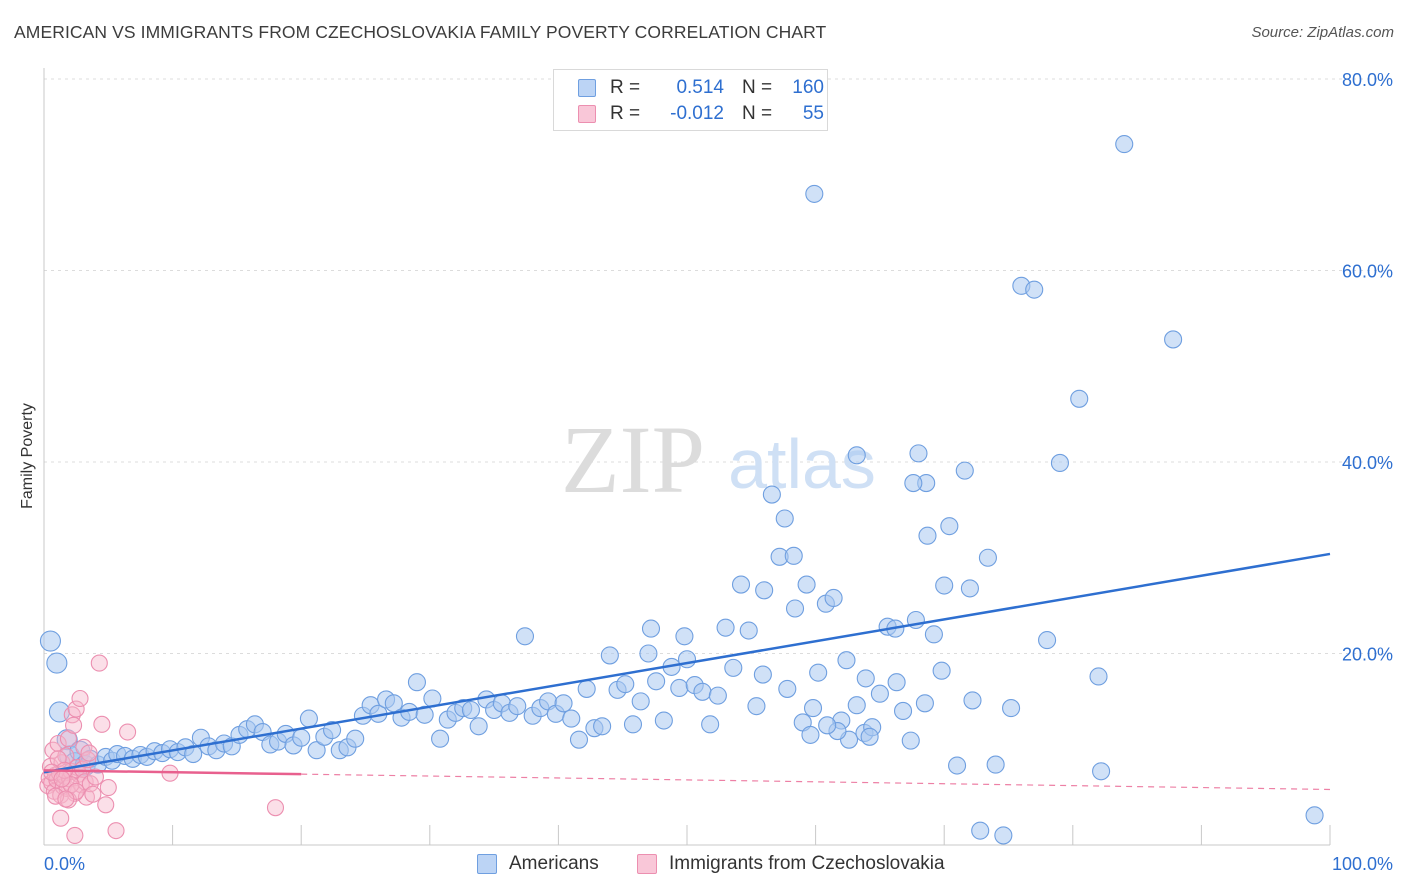 This screenshot has width=1406, height=892. I want to click on legend-item-czech: Immigrants from Czechoslovakia, so click(791, 864).